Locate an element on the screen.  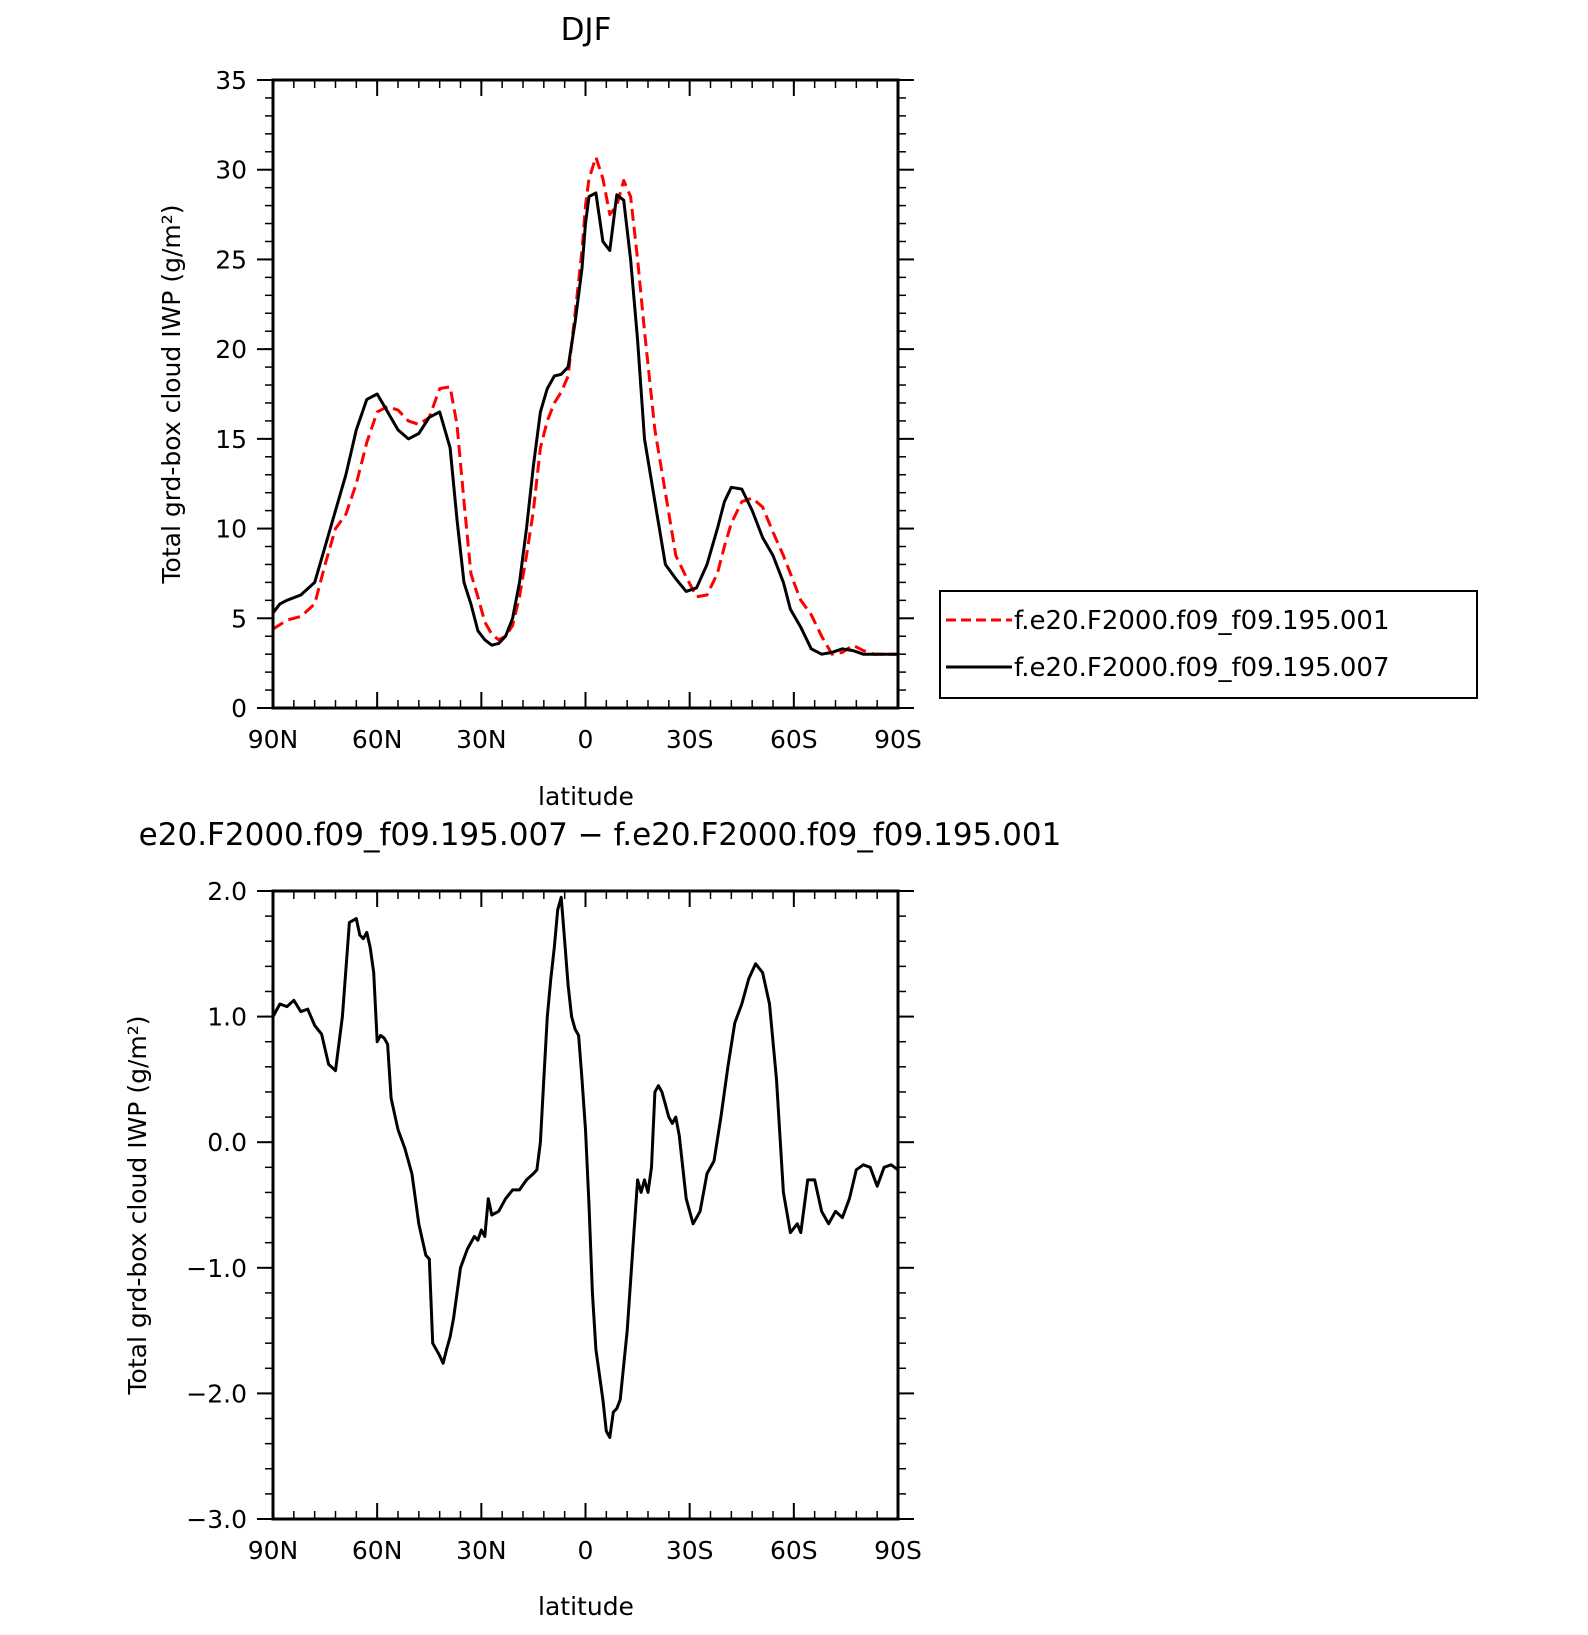
y-tick-label: 15 is located at coordinates (231, 439).